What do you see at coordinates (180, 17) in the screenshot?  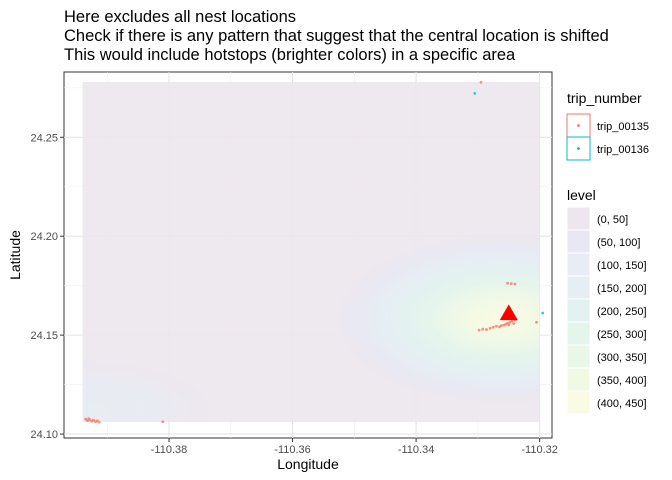 I see `chart-title-line-1: Here excludes all nest locations` at bounding box center [180, 17].